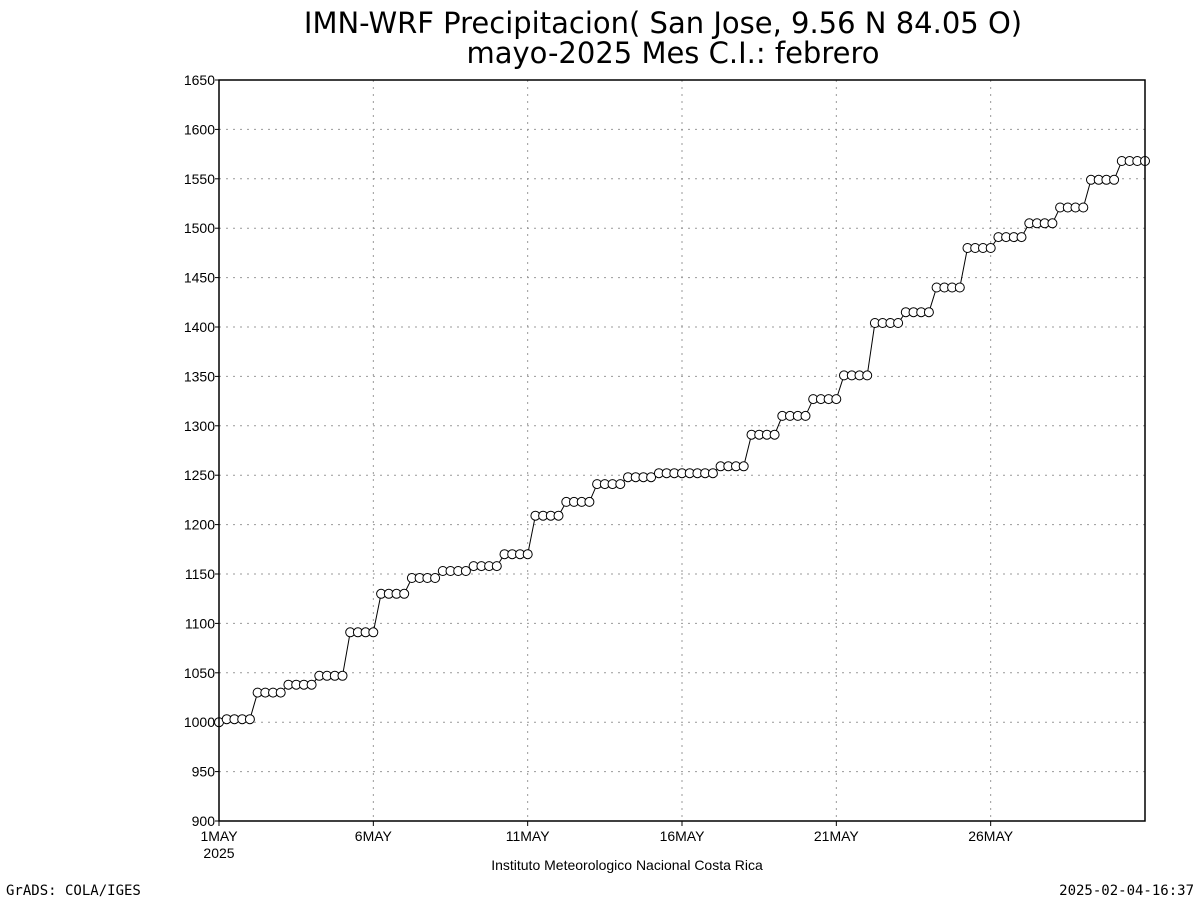  What do you see at coordinates (199, 327) in the screenshot?
I see `y-tick-label: 1400` at bounding box center [199, 327].